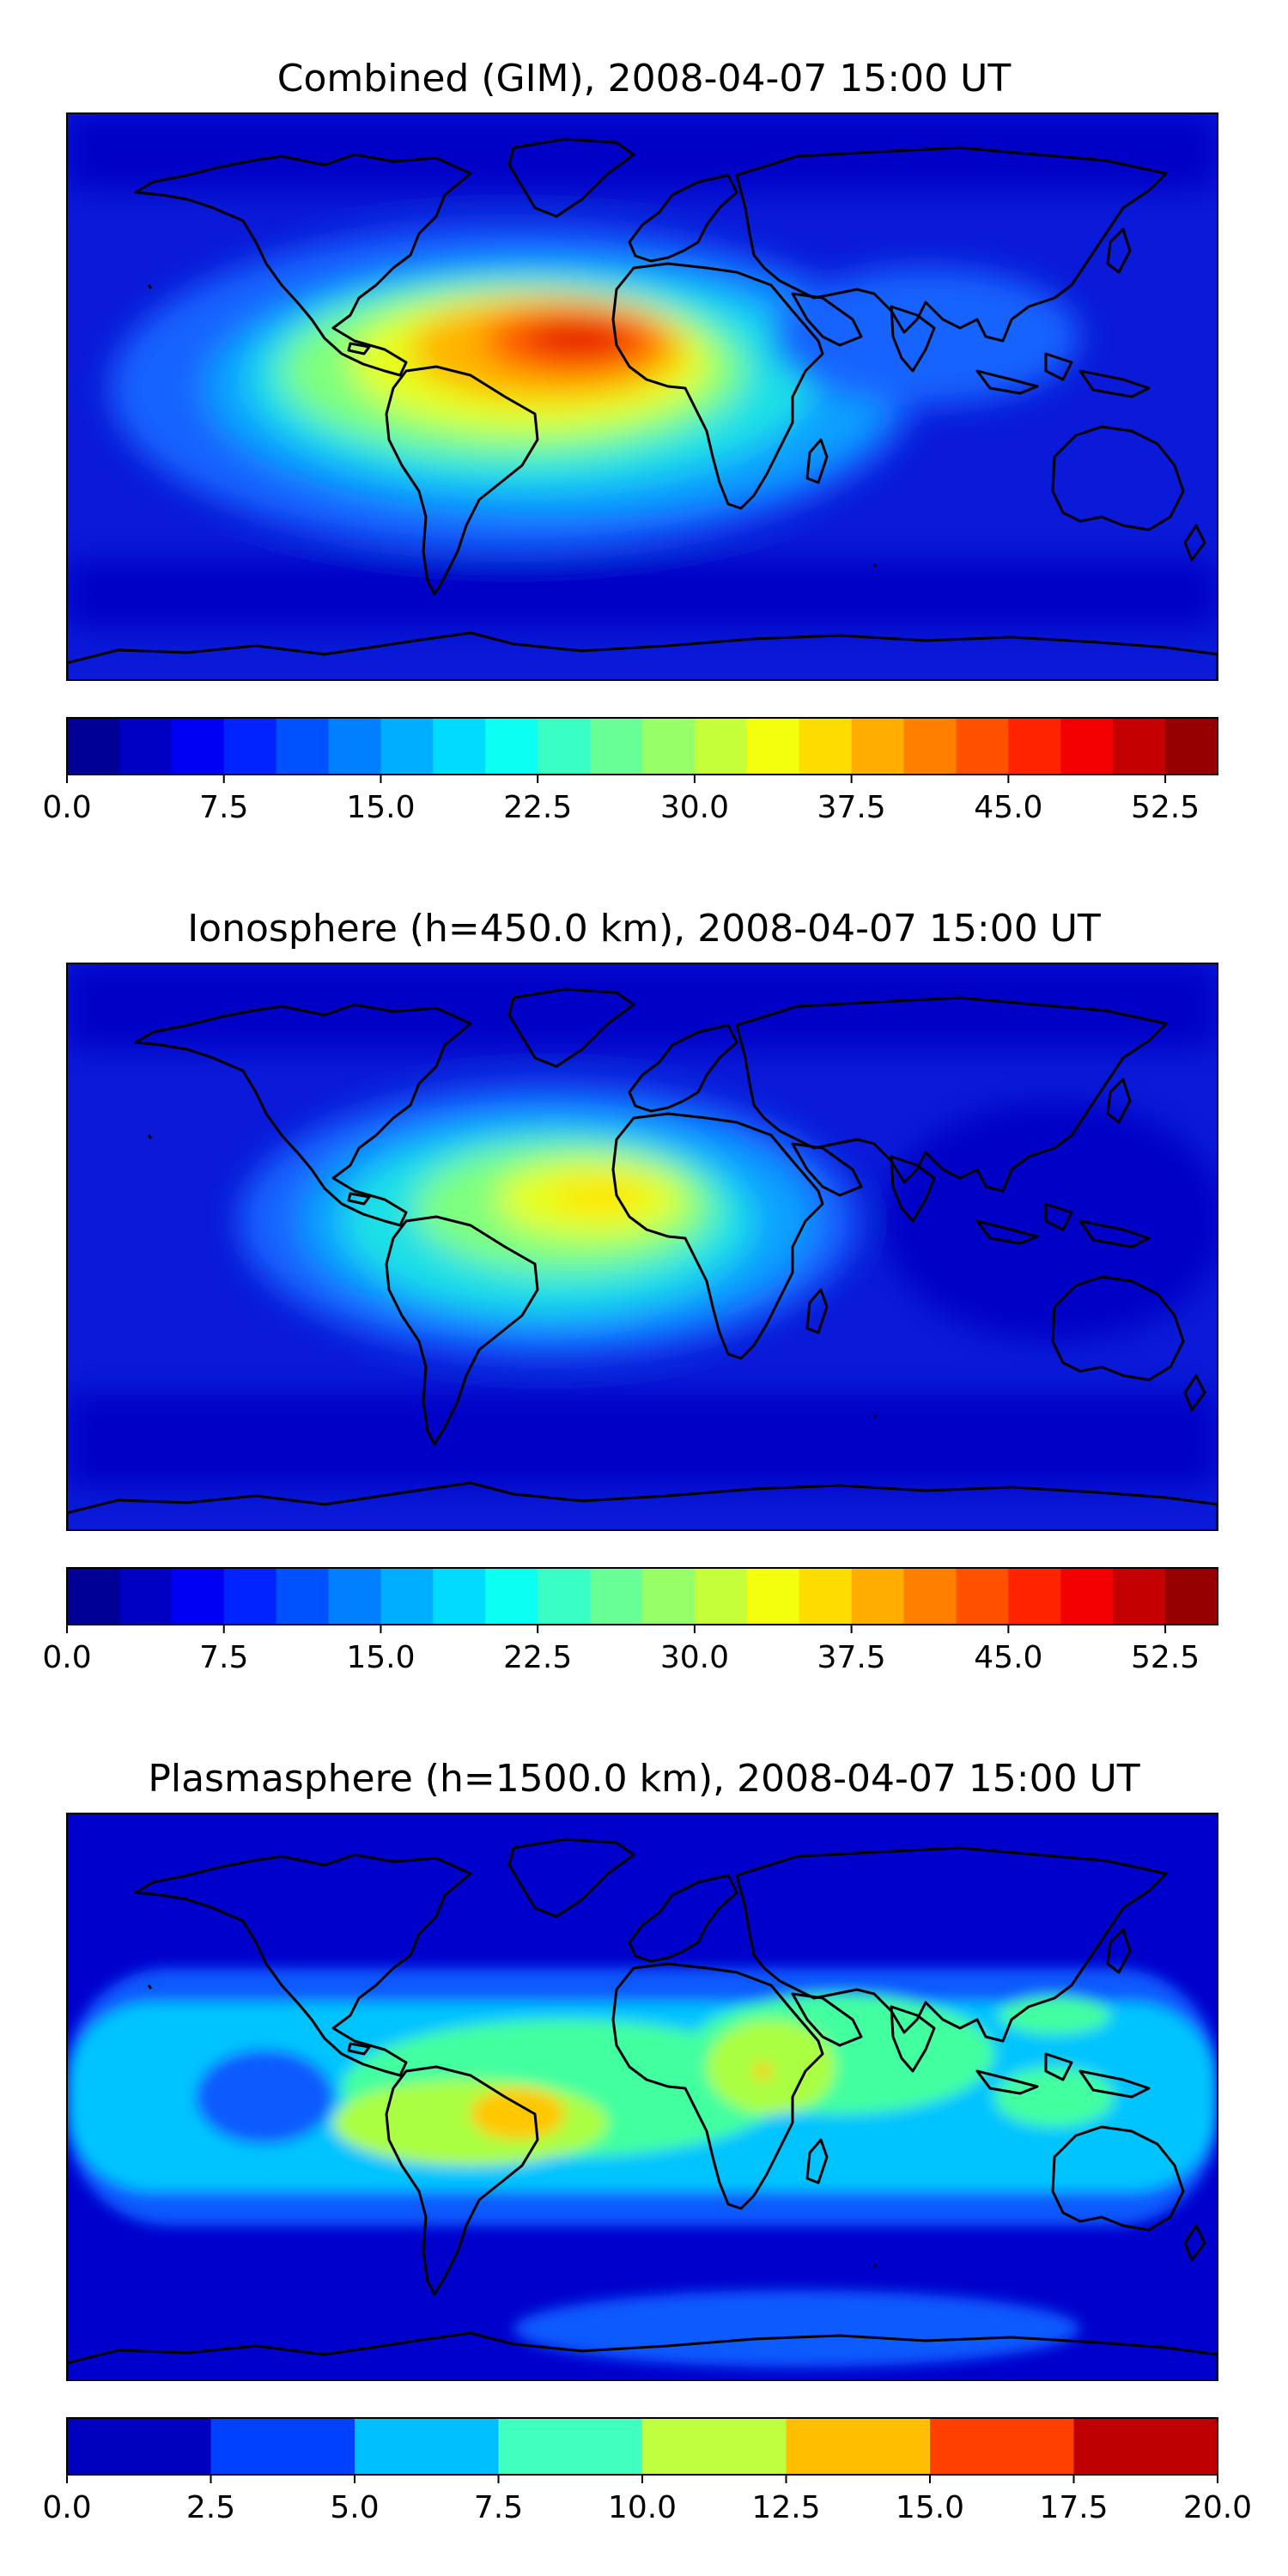 This screenshot has width=1288, height=2576. I want to click on colorbar-tick-label: 12.5, so click(786, 2507).